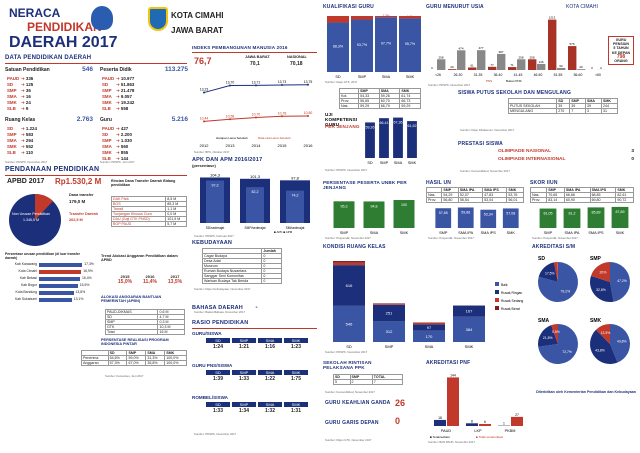 This screenshot has height=453, width=640. Describe the element at coordinates (295, 206) in the screenshot. I see `apm-bar` at that location.